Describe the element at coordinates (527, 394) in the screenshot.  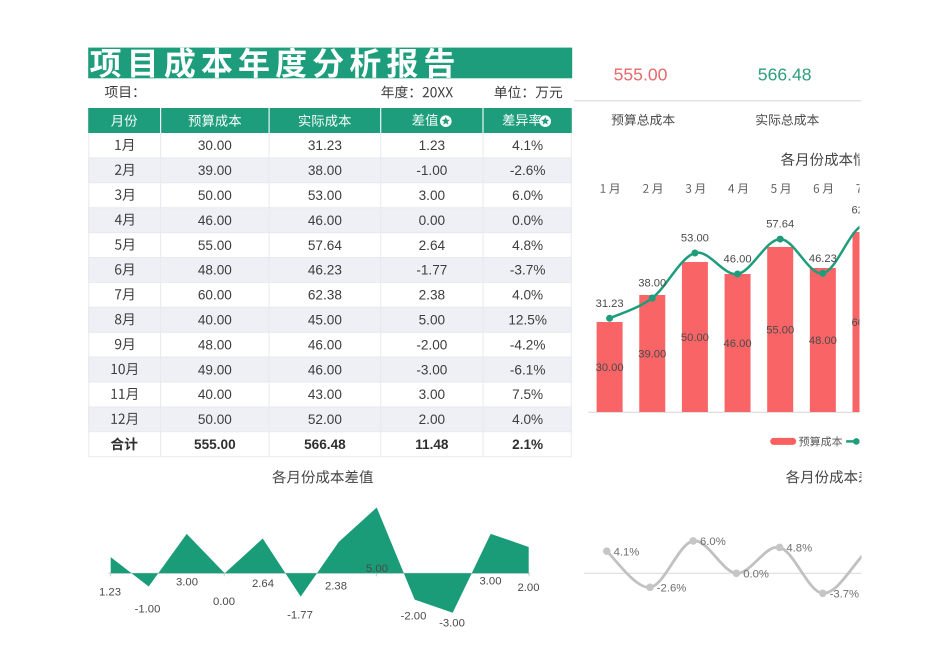
I see `svg-text: 7.5%` at that location.